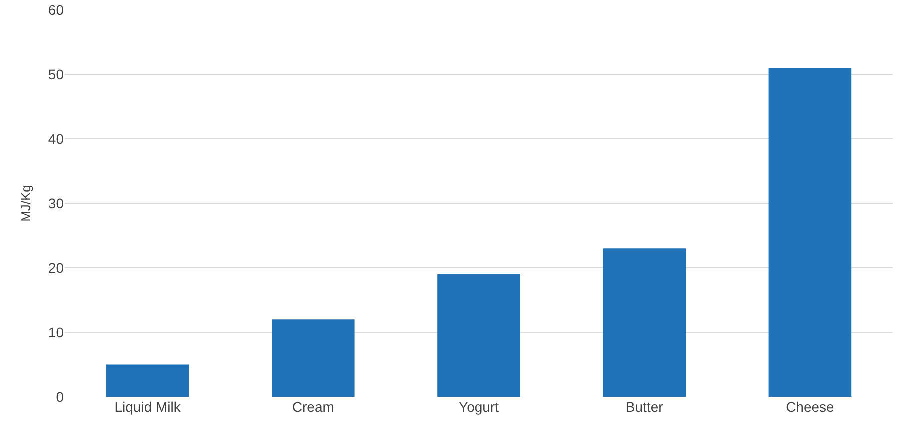  What do you see at coordinates (60, 396) in the screenshot?
I see `y-tick-label: 0` at bounding box center [60, 396].